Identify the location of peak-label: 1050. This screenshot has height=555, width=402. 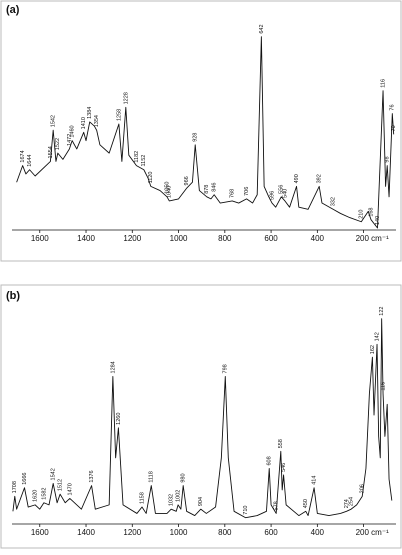
(167, 188).